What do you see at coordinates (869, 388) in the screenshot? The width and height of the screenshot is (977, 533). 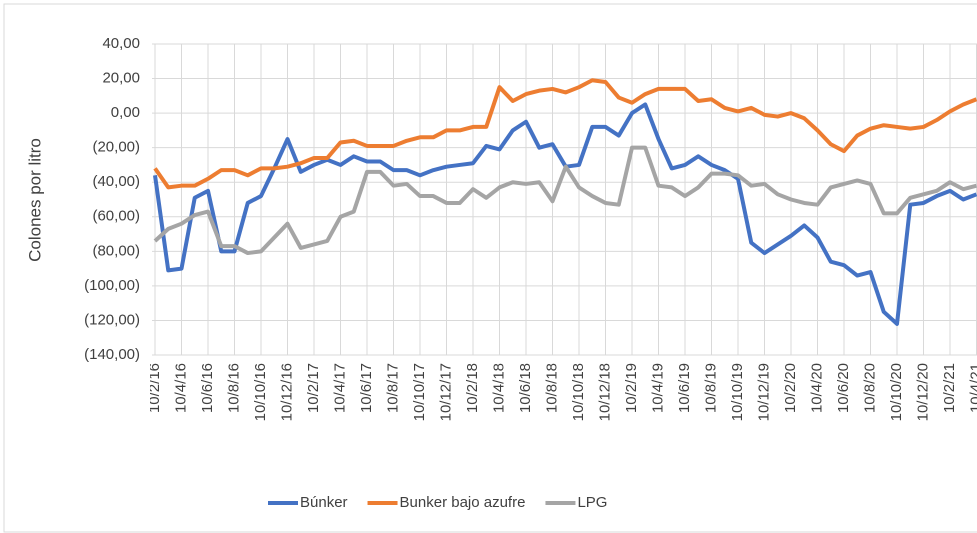 I see `x-tick-label: 10/8/20` at bounding box center [869, 388].